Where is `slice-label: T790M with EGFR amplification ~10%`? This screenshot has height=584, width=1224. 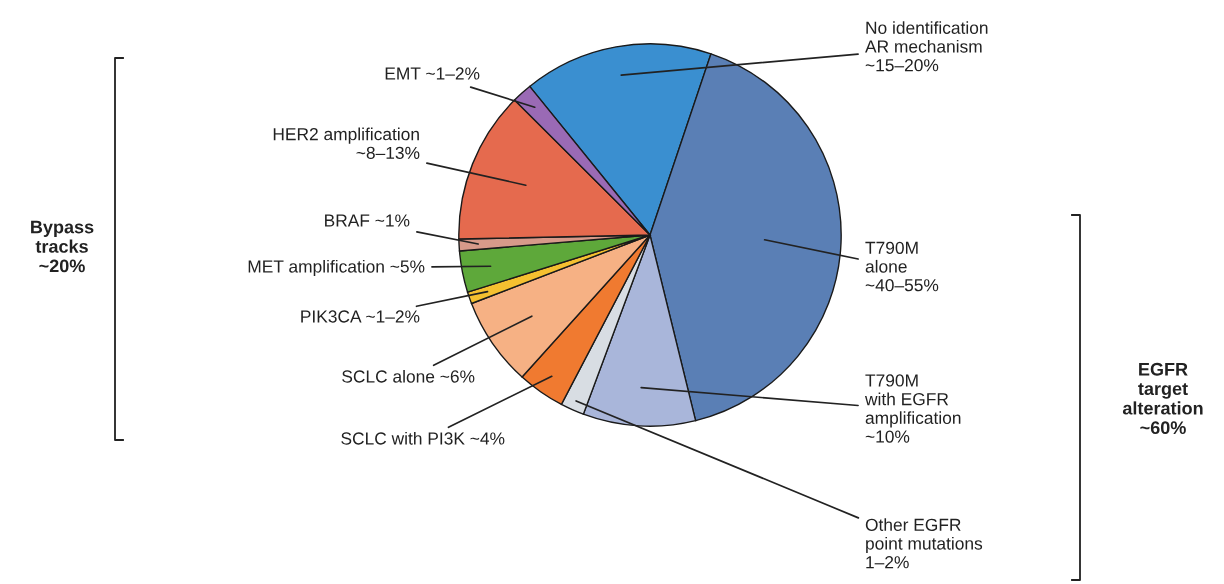 slice-label: T790M with EGFR amplification ~10% is located at coordinates (912, 408).